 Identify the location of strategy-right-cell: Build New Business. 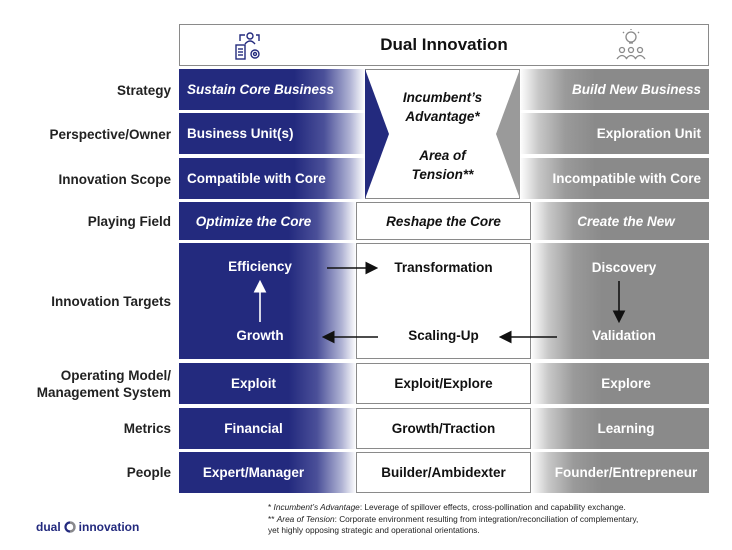
(614, 89).